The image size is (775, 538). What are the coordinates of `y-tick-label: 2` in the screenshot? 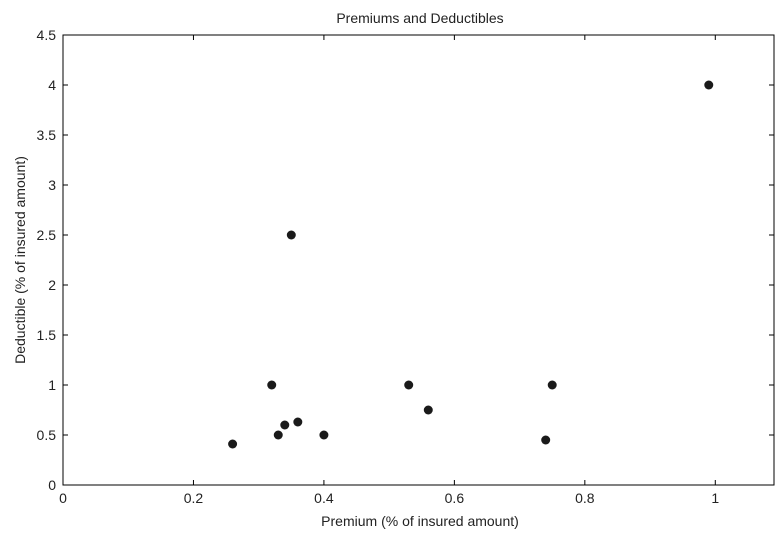 It's located at (52, 285).